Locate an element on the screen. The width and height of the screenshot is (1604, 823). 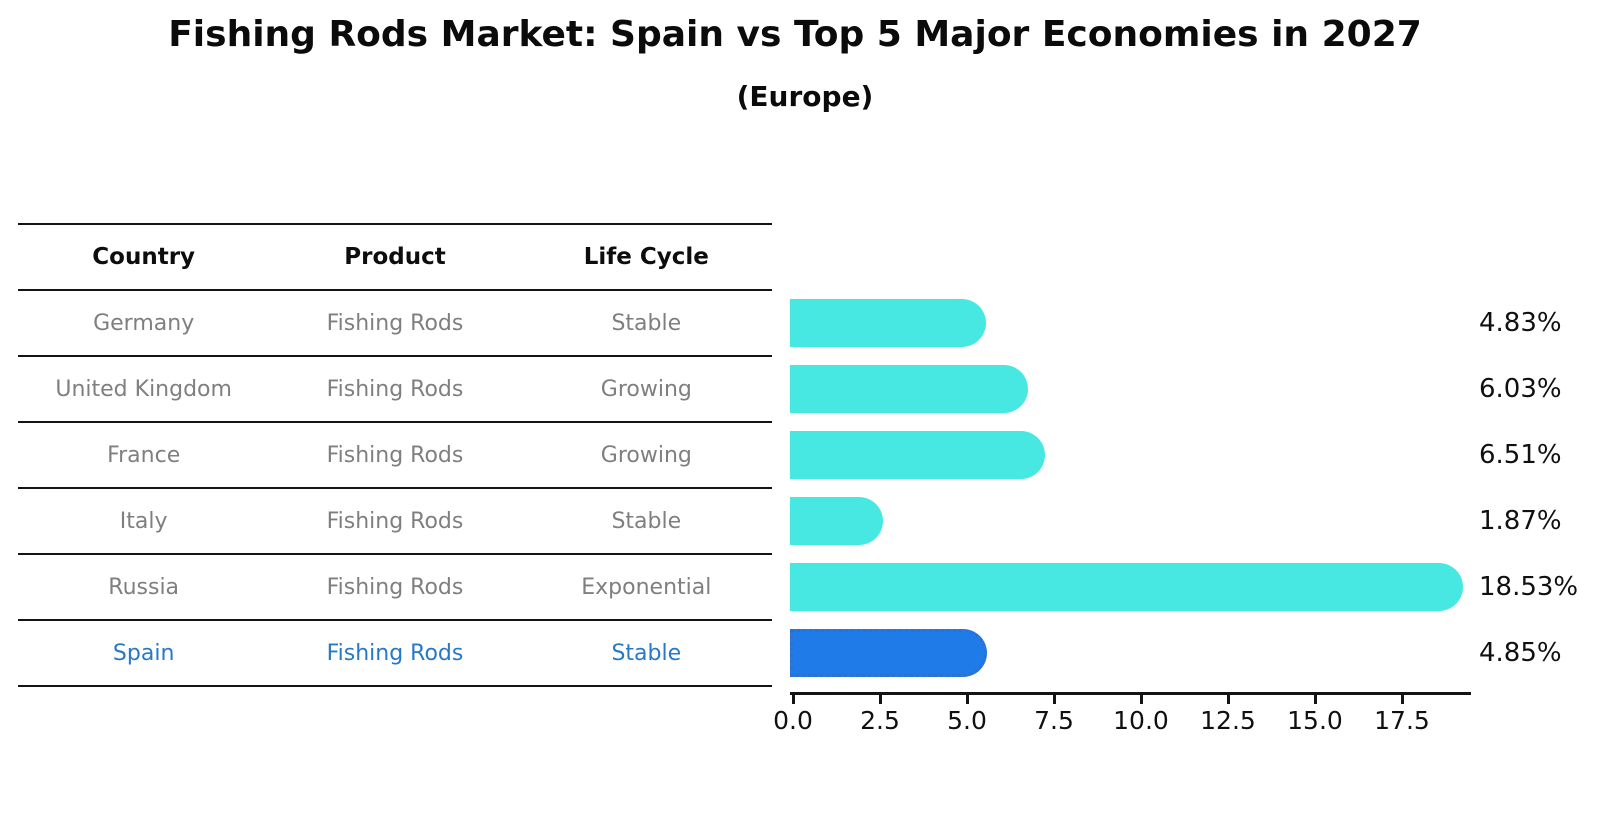
bar-spain is located at coordinates (888, 653).